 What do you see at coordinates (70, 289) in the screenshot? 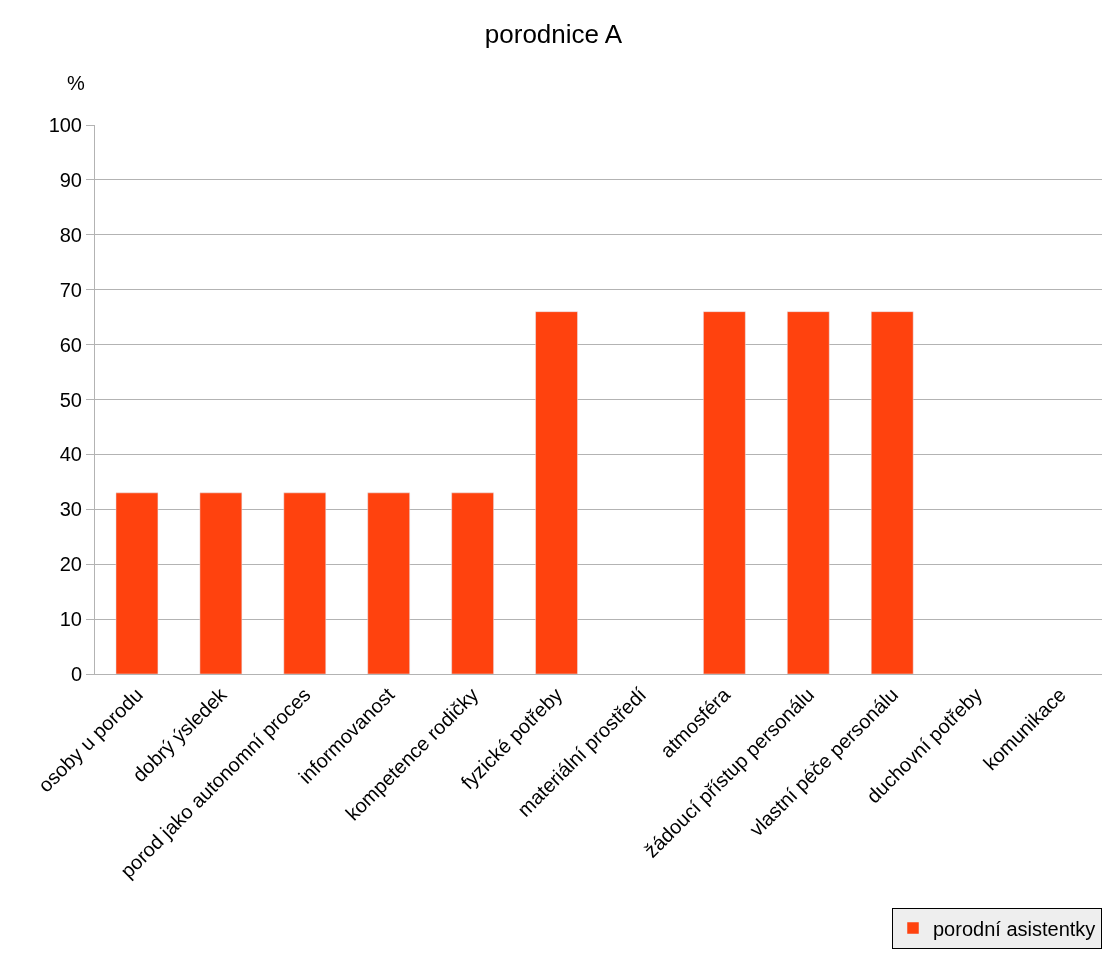
I see `y-tick-label: 70` at bounding box center [70, 289].